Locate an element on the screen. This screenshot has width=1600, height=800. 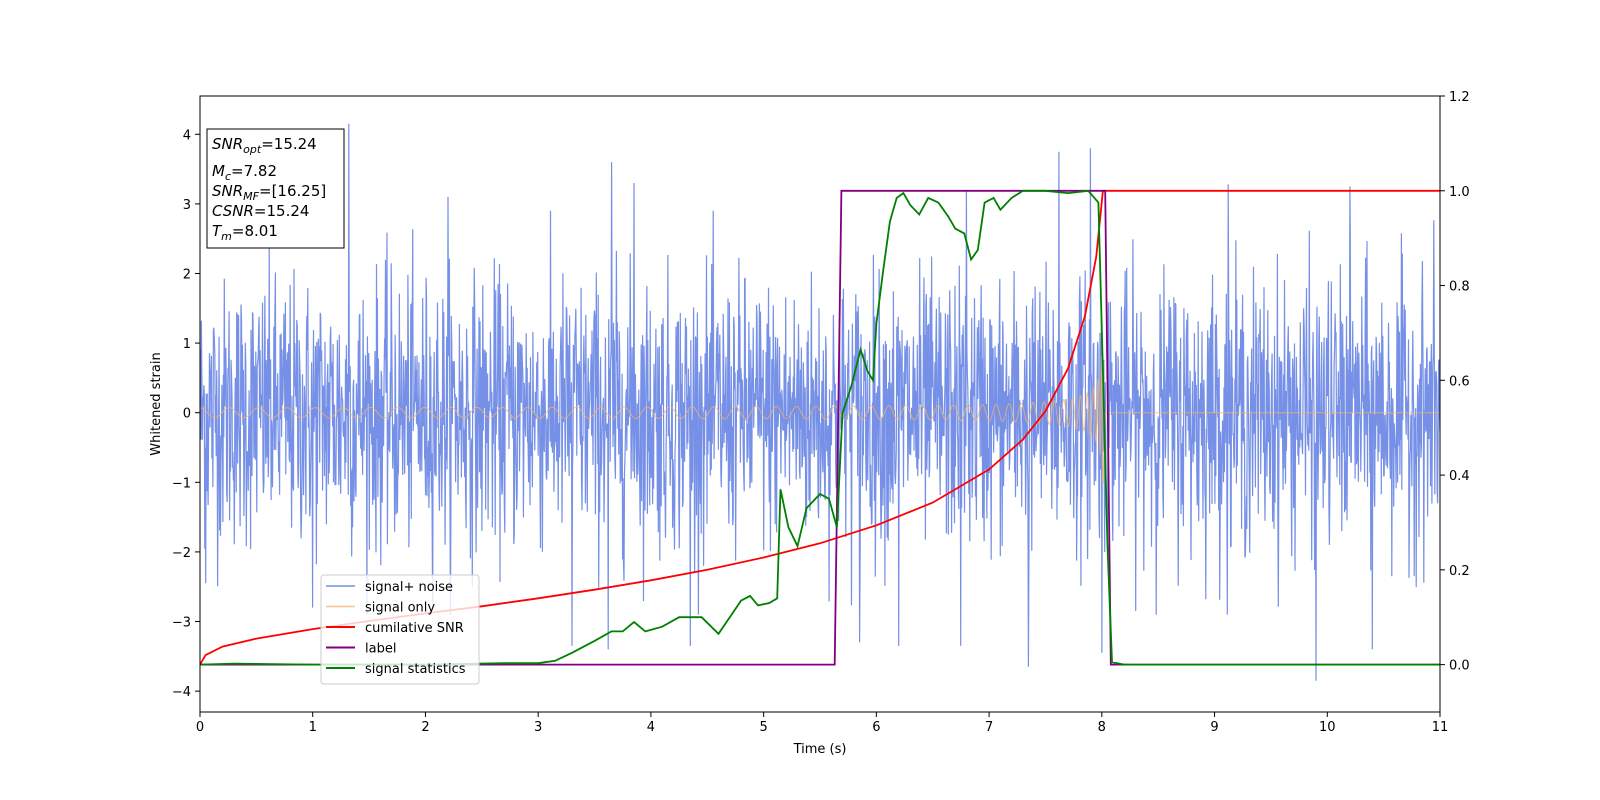
x-tick-label: 8 is located at coordinates (1102, 727).